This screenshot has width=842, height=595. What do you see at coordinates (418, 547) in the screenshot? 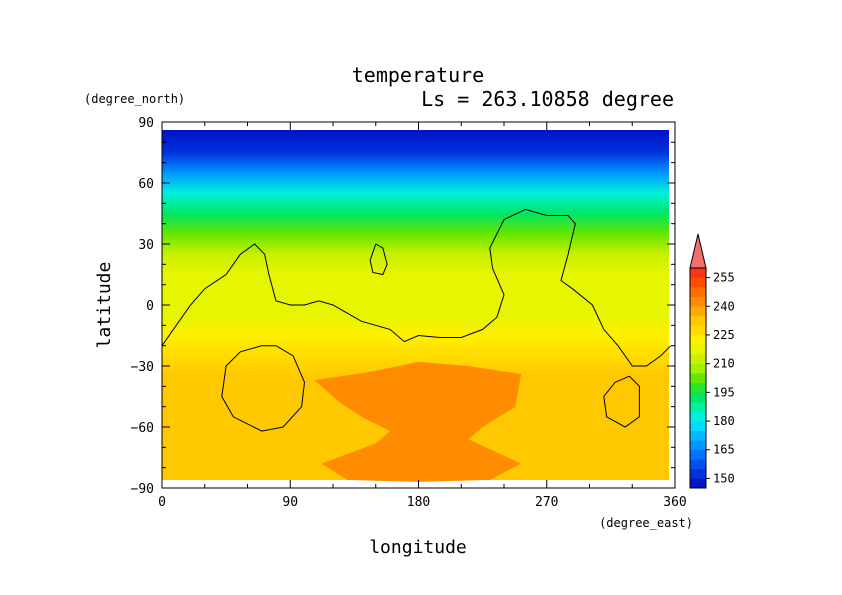
I see `x-axis-label: longitude` at bounding box center [418, 547].